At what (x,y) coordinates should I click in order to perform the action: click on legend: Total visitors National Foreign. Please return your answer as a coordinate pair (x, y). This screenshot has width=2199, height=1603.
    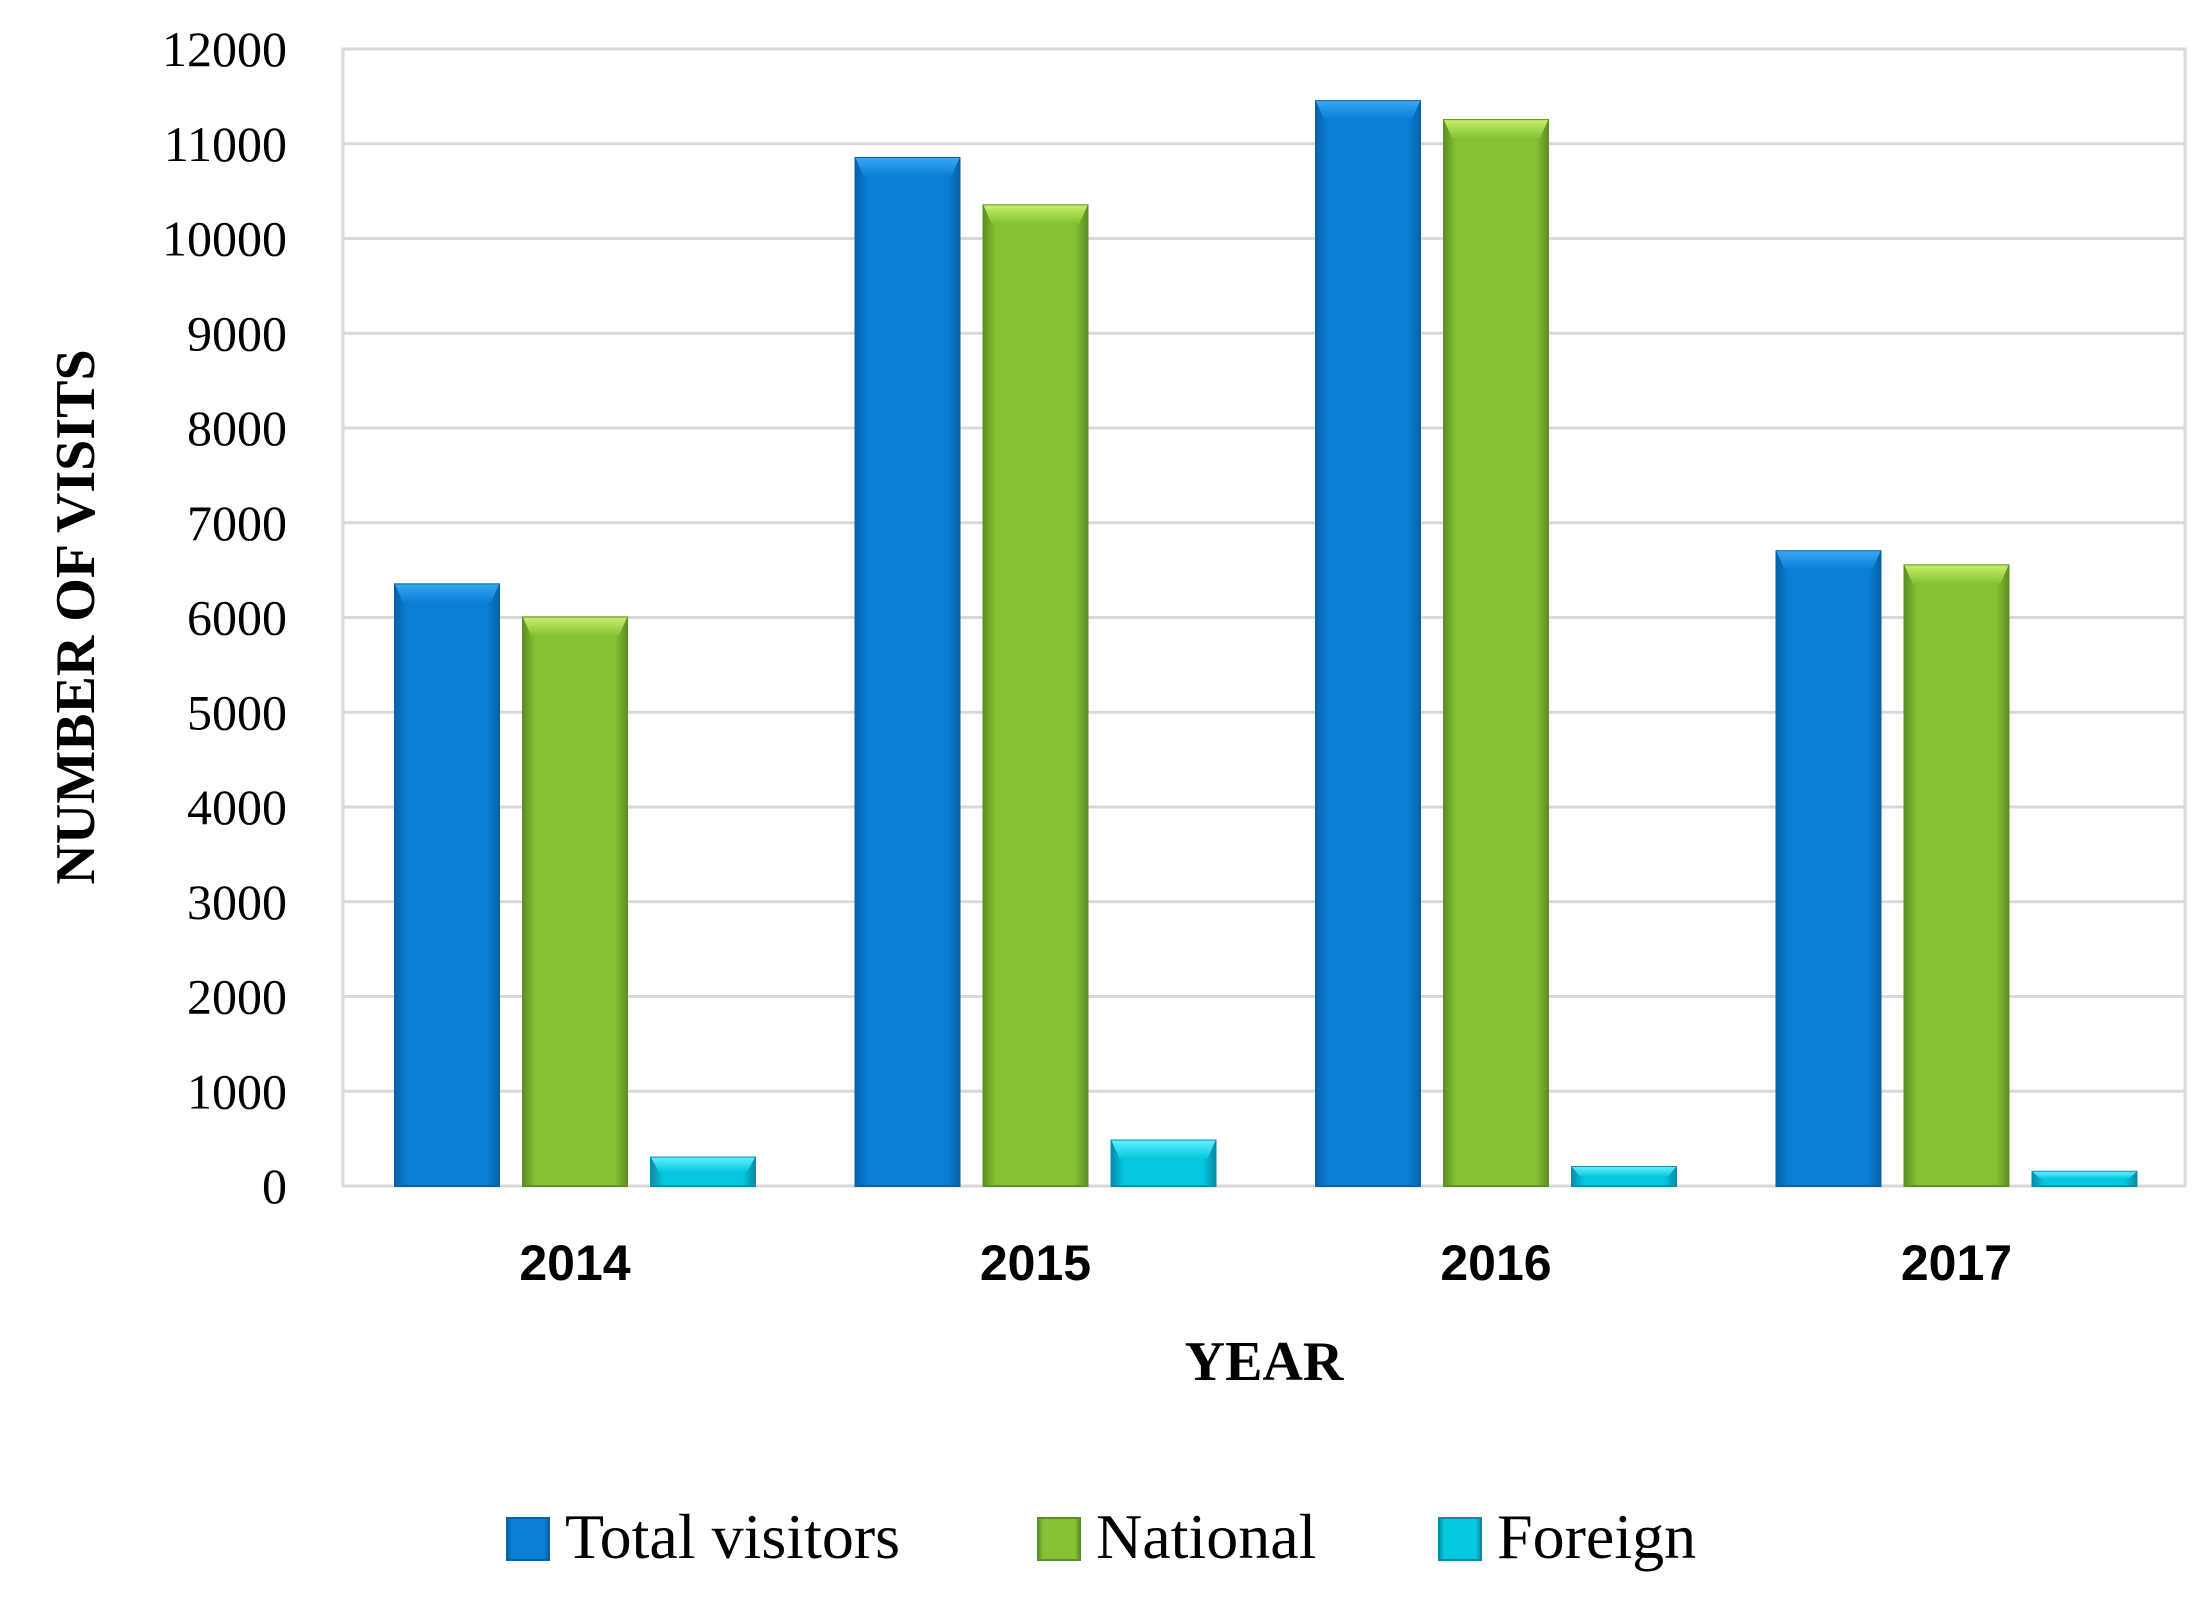
    Looking at the image, I should click on (1101, 1536).